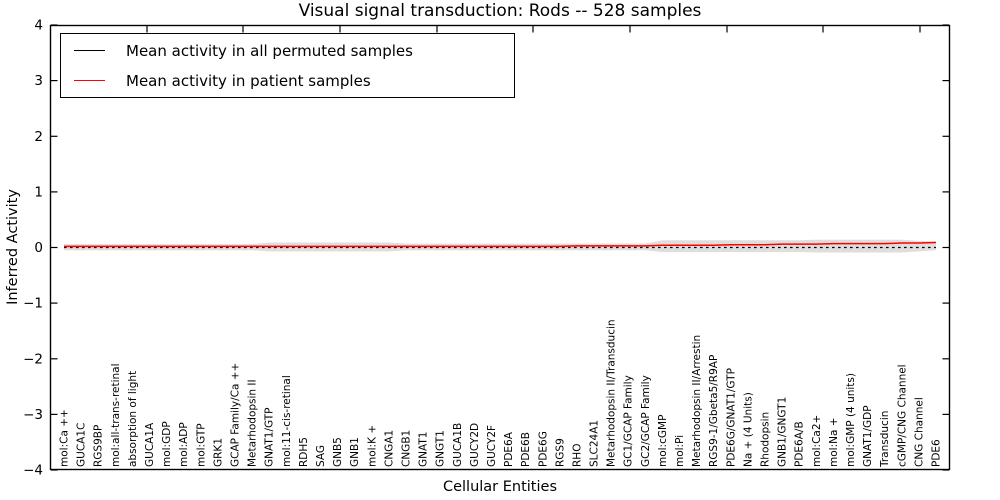  What do you see at coordinates (355, 452) in the screenshot?
I see `x-category-label: GNB1` at bounding box center [355, 452].